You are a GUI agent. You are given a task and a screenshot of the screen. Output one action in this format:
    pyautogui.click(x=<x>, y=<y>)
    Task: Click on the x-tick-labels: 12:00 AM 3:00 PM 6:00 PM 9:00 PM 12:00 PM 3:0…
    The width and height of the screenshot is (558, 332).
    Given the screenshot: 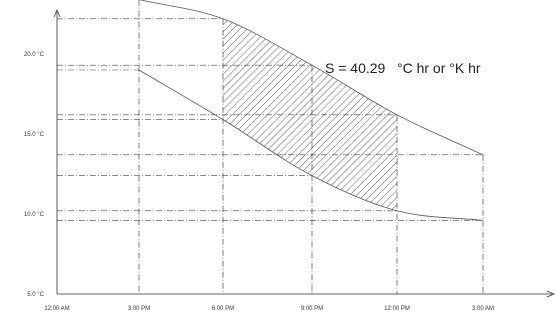 What is the action you would take?
    pyautogui.click(x=269, y=309)
    